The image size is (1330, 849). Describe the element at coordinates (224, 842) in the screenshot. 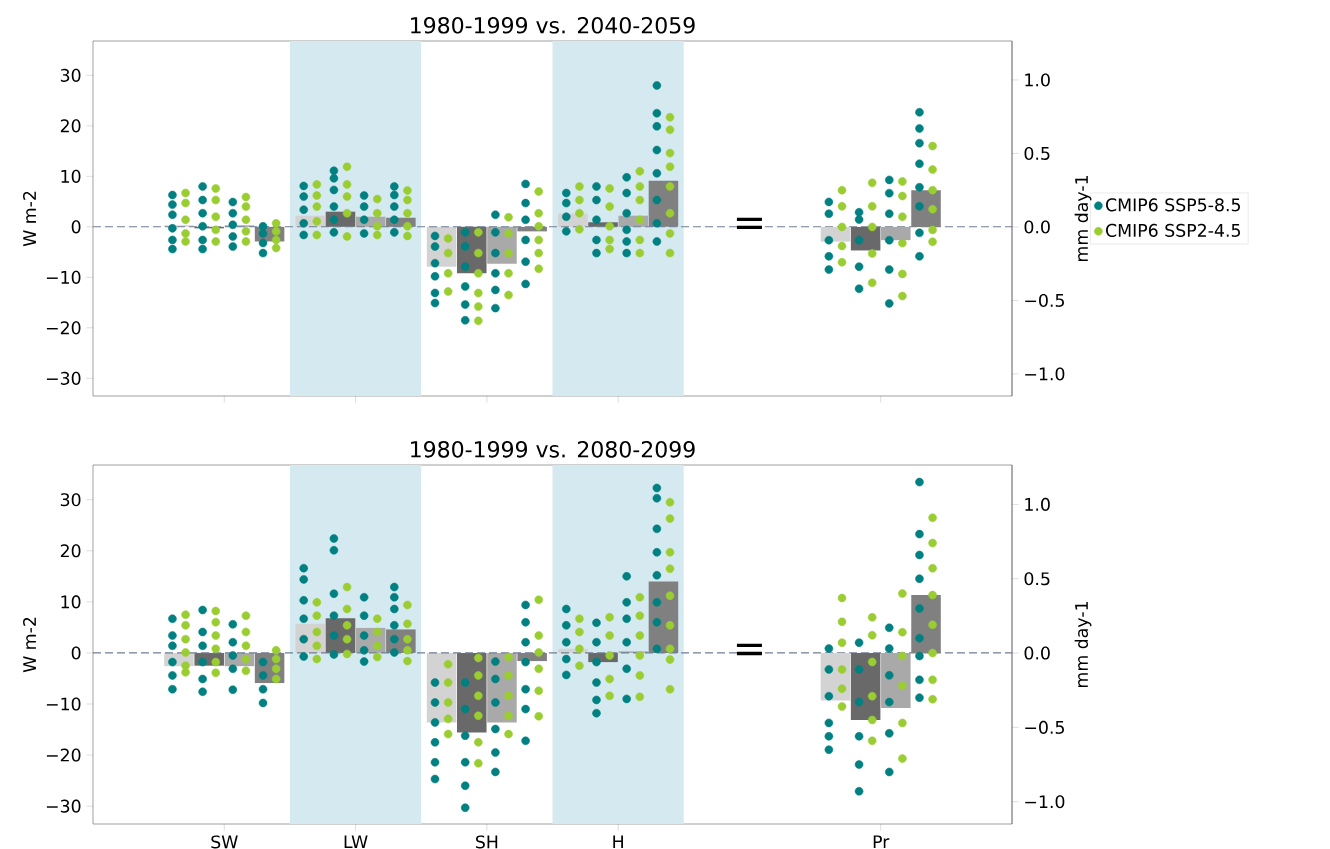

I see `x-tick-label: SW` at that location.